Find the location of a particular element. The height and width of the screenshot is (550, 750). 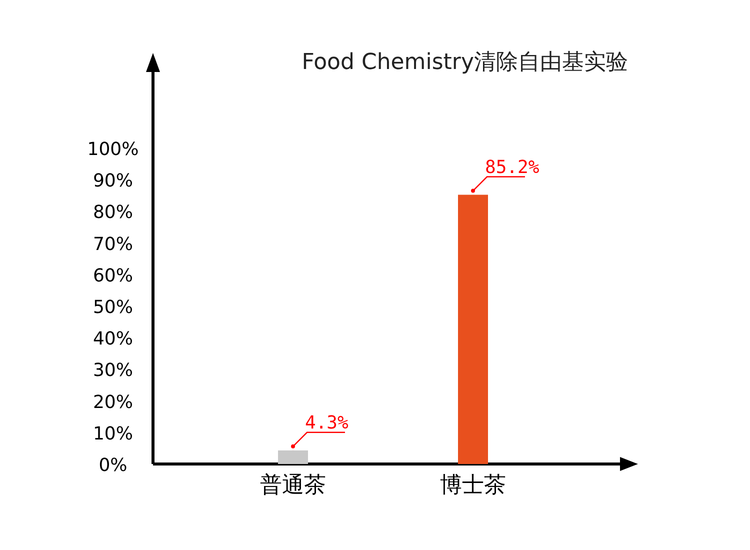

chart-title: Food Chemistry清除自由基实验 is located at coordinates (465, 62).